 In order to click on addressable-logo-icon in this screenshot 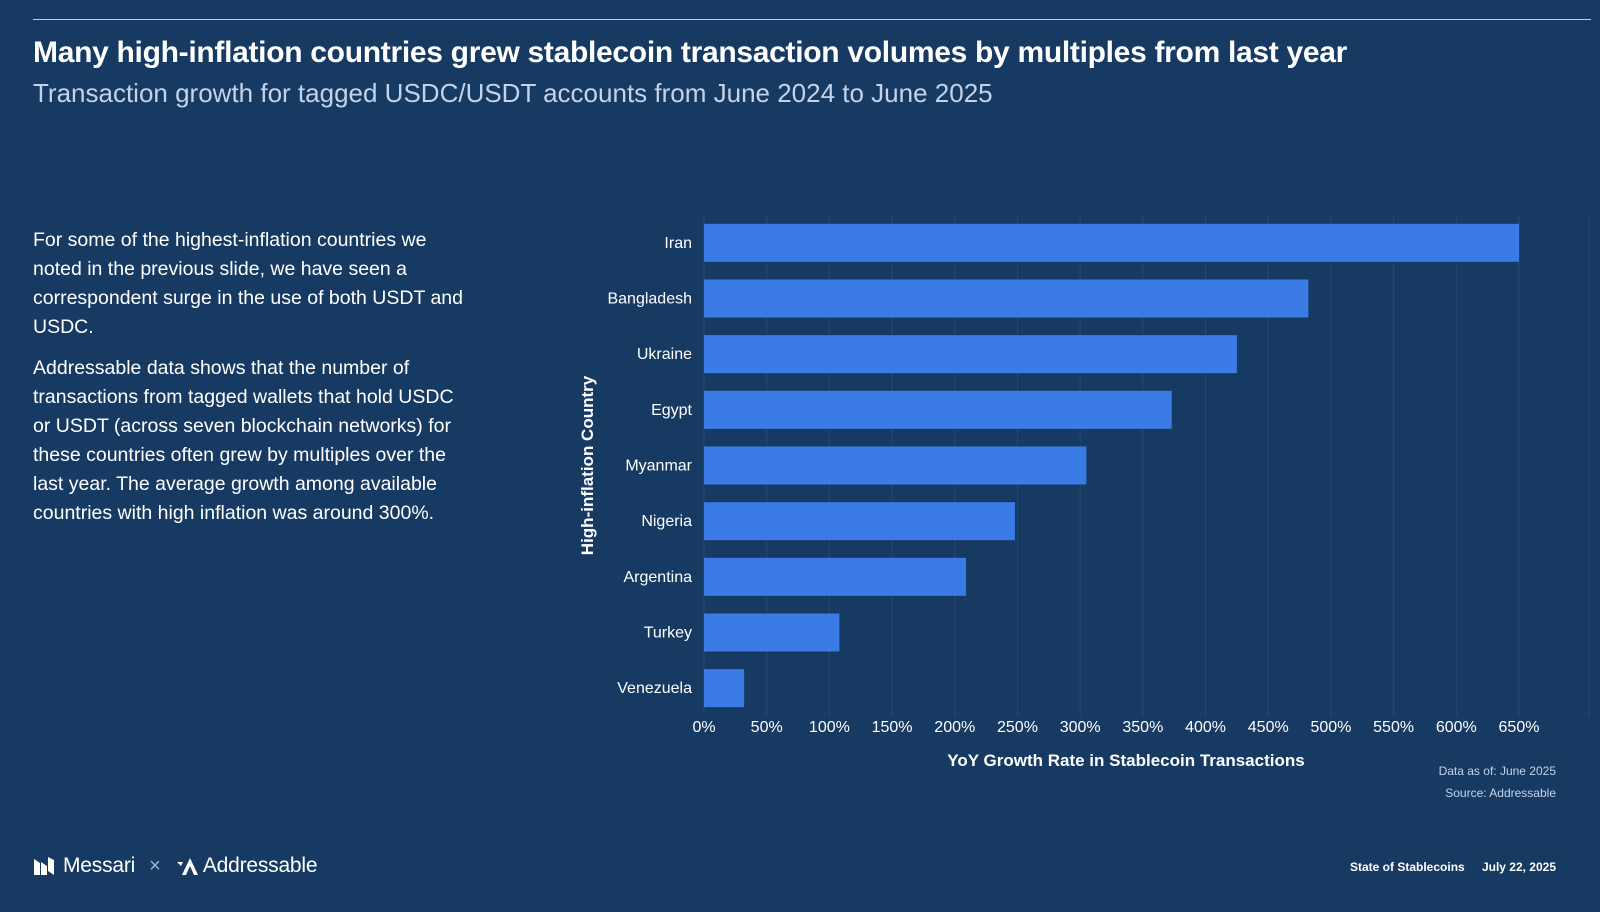, I will do `click(187, 866)`.